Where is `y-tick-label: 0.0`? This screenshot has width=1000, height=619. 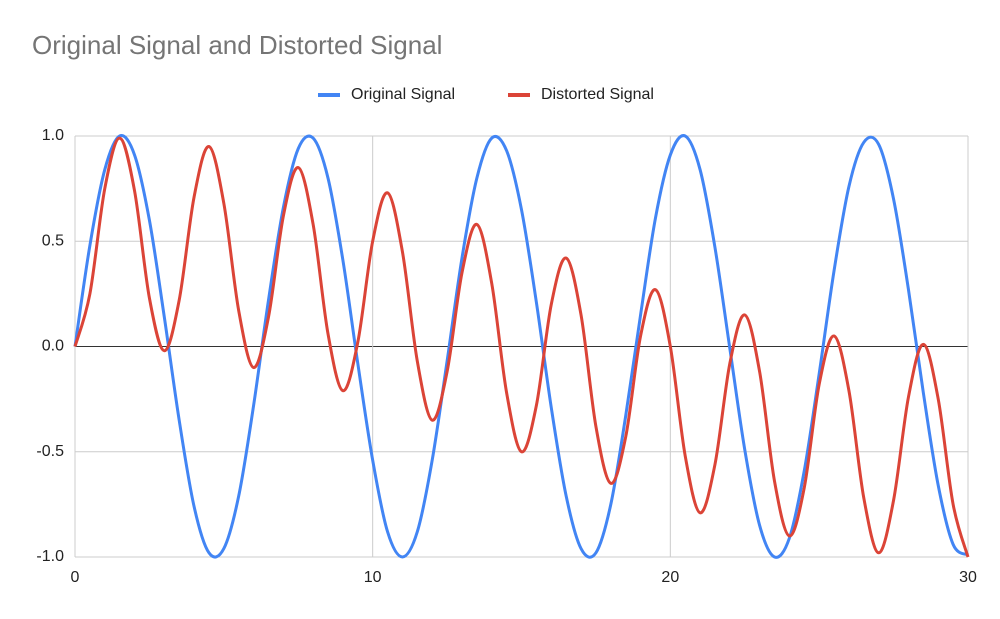 y-tick-label: 0.0 is located at coordinates (53, 346).